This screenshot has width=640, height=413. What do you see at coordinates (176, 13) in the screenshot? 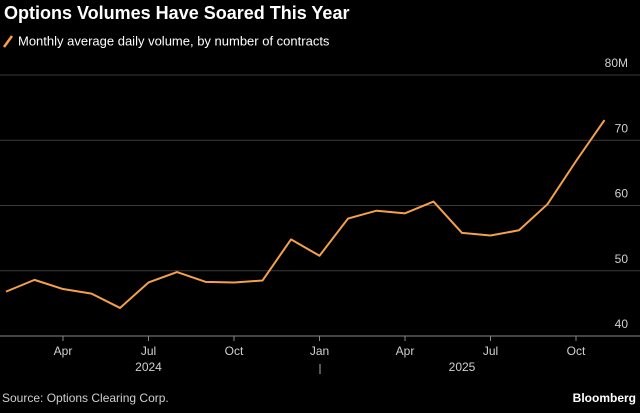
I see `chart-title: Options Volumes Have Soared This Year` at bounding box center [176, 13].